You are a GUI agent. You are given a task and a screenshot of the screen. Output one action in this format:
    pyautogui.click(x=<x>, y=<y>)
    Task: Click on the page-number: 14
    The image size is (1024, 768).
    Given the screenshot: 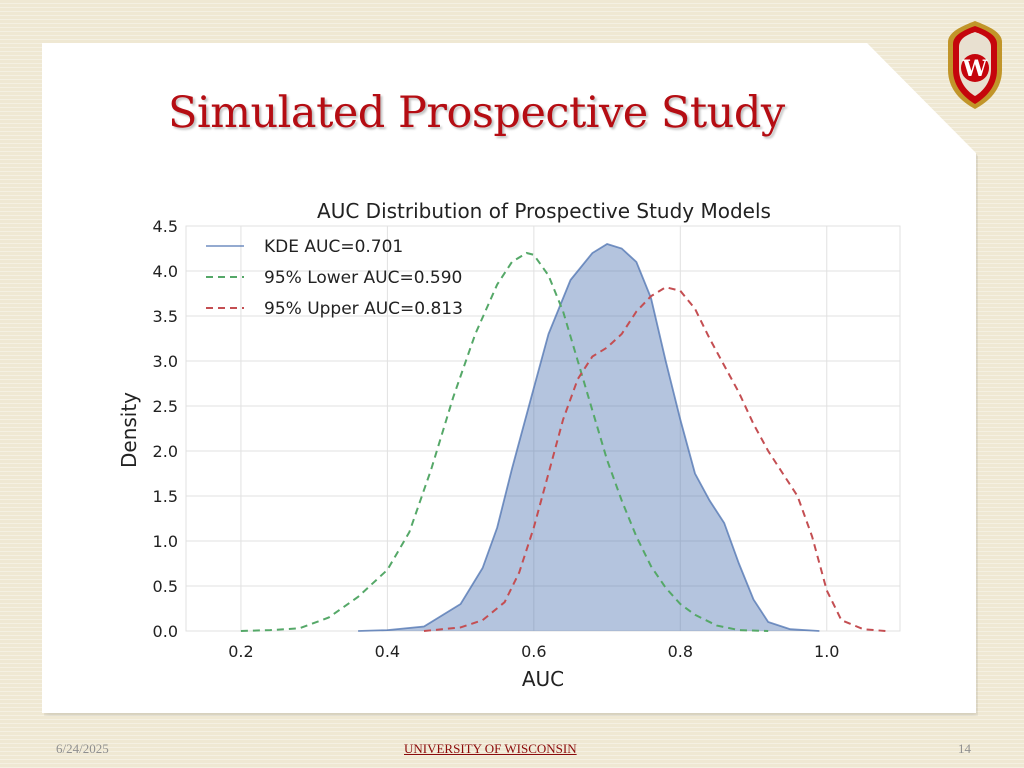 What is the action you would take?
    pyautogui.click(x=964, y=748)
    